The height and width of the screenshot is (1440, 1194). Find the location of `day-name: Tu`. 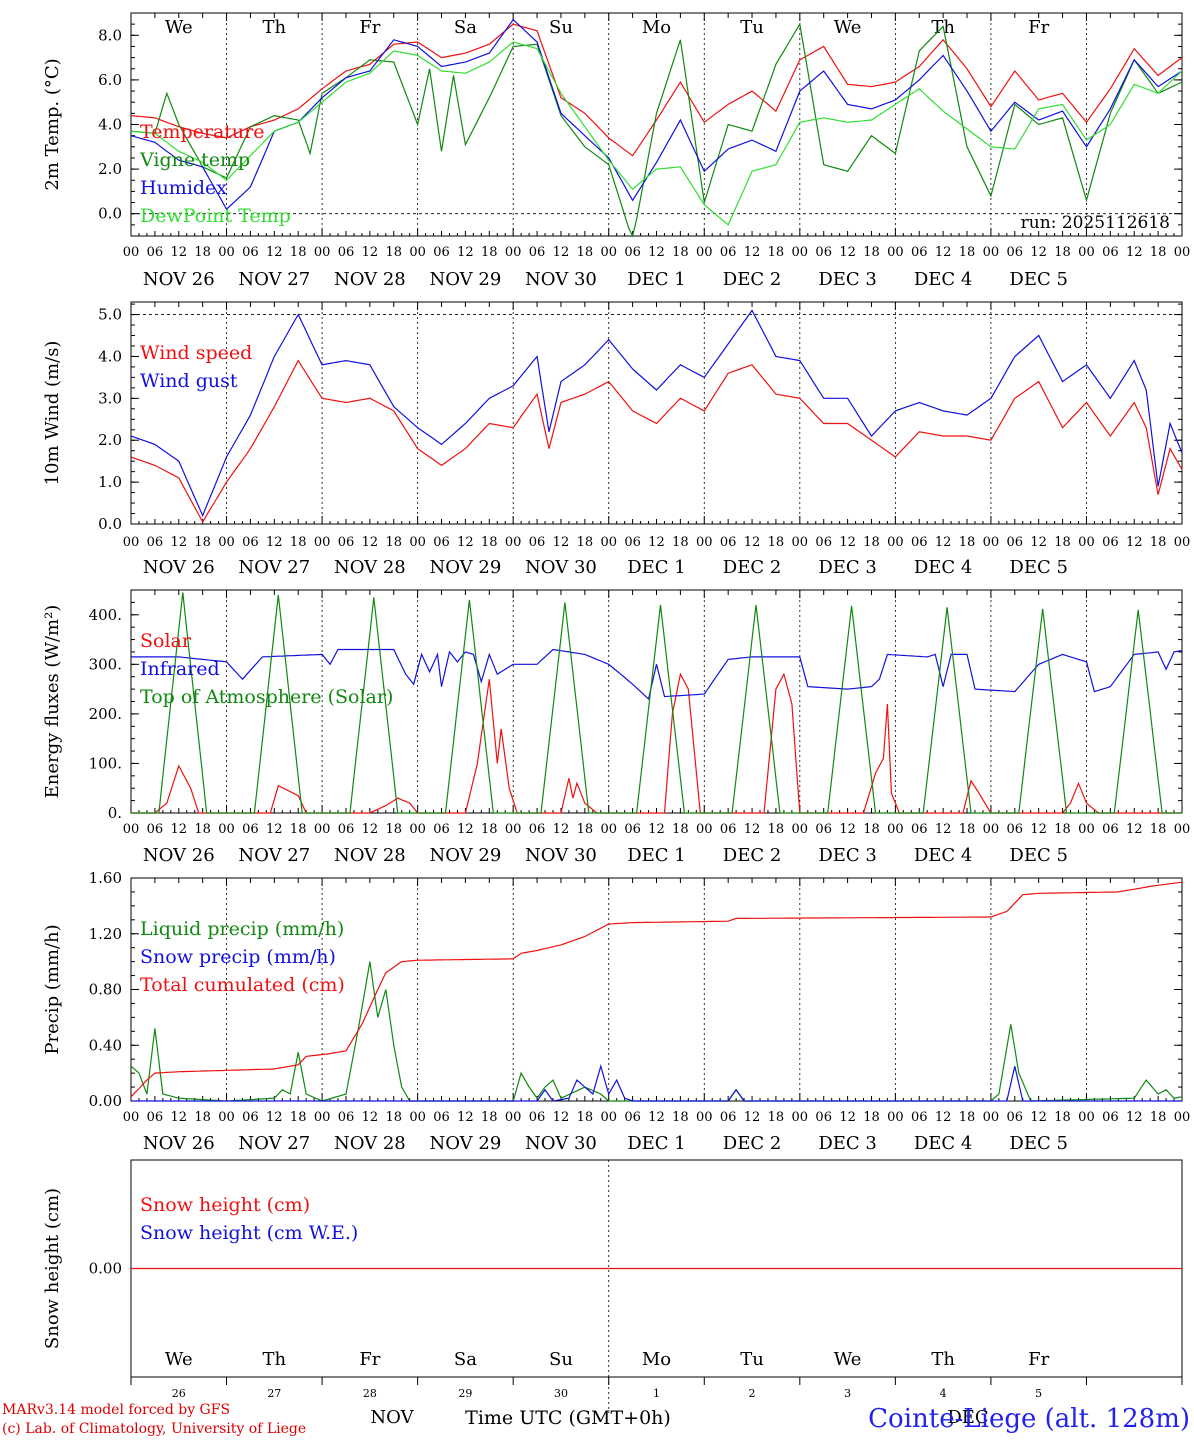

day-name: Tu is located at coordinates (752, 27).